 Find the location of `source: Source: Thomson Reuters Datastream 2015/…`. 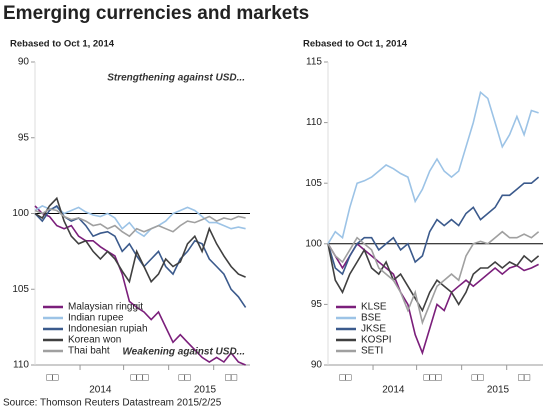

source: Source: Thomson Reuters Datastream 2015/… is located at coordinates (112, 403).